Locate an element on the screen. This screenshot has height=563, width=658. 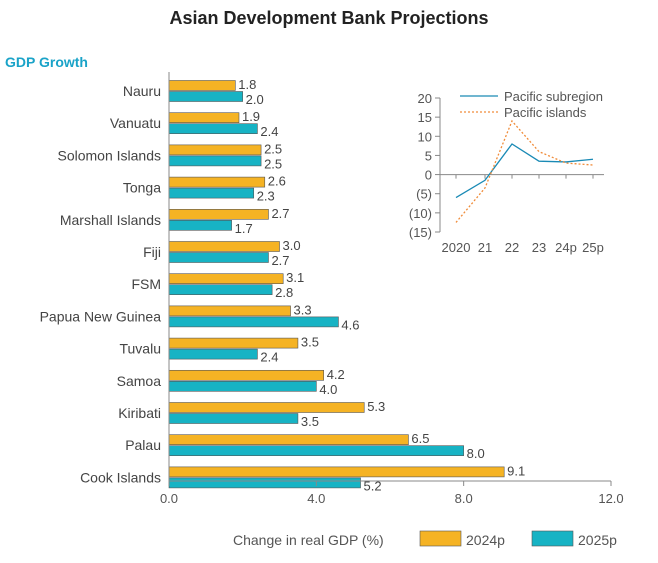
legend: Change in real GDP (%) 2024p 2025p is located at coordinates (425, 539).